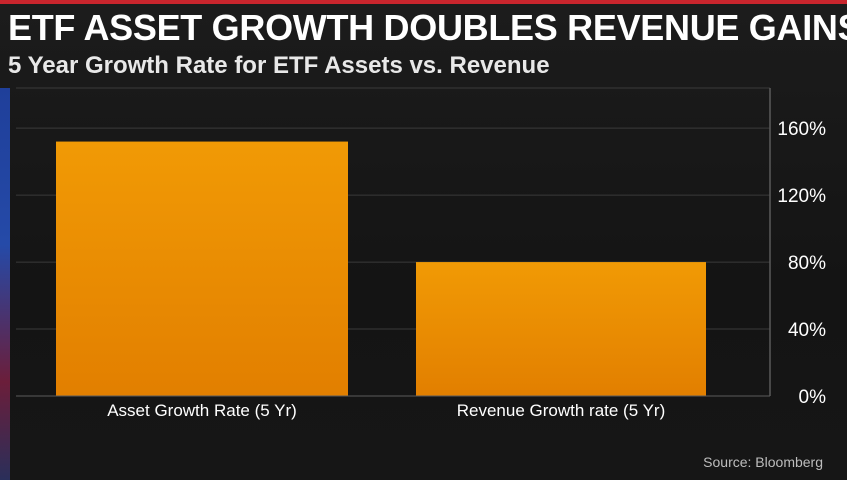 This screenshot has width=847, height=480. Describe the element at coordinates (801, 196) in the screenshot. I see `y-tick-label: 120%` at that location.